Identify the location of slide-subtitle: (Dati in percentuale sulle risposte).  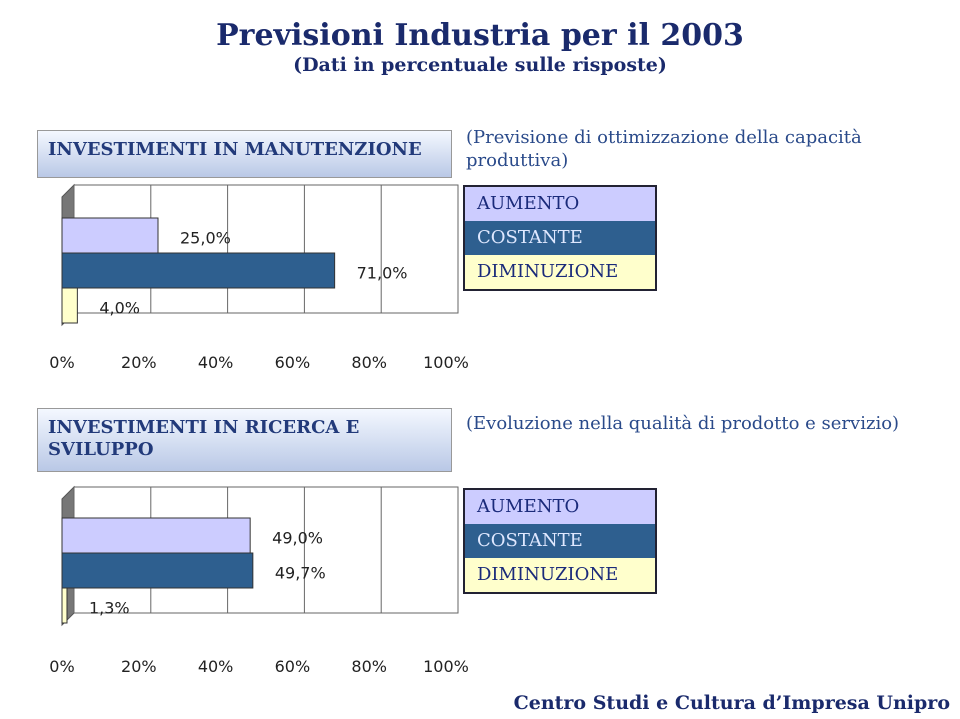
(480, 65).